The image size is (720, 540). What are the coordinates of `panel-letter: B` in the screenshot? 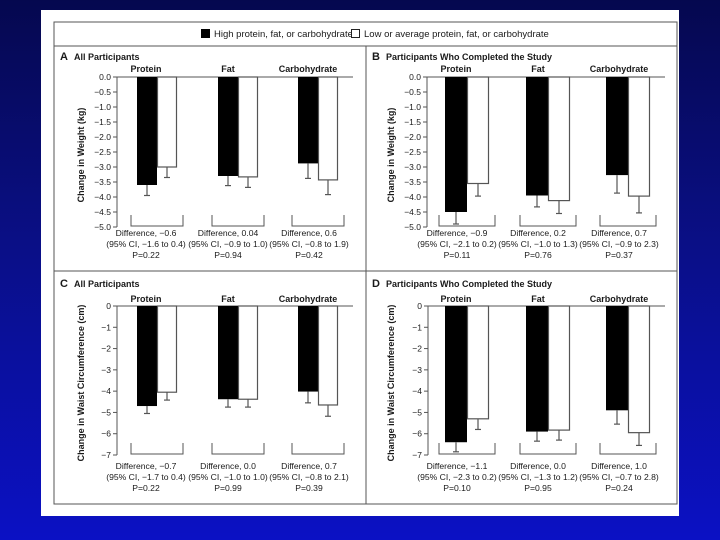 It's located at (376, 57).